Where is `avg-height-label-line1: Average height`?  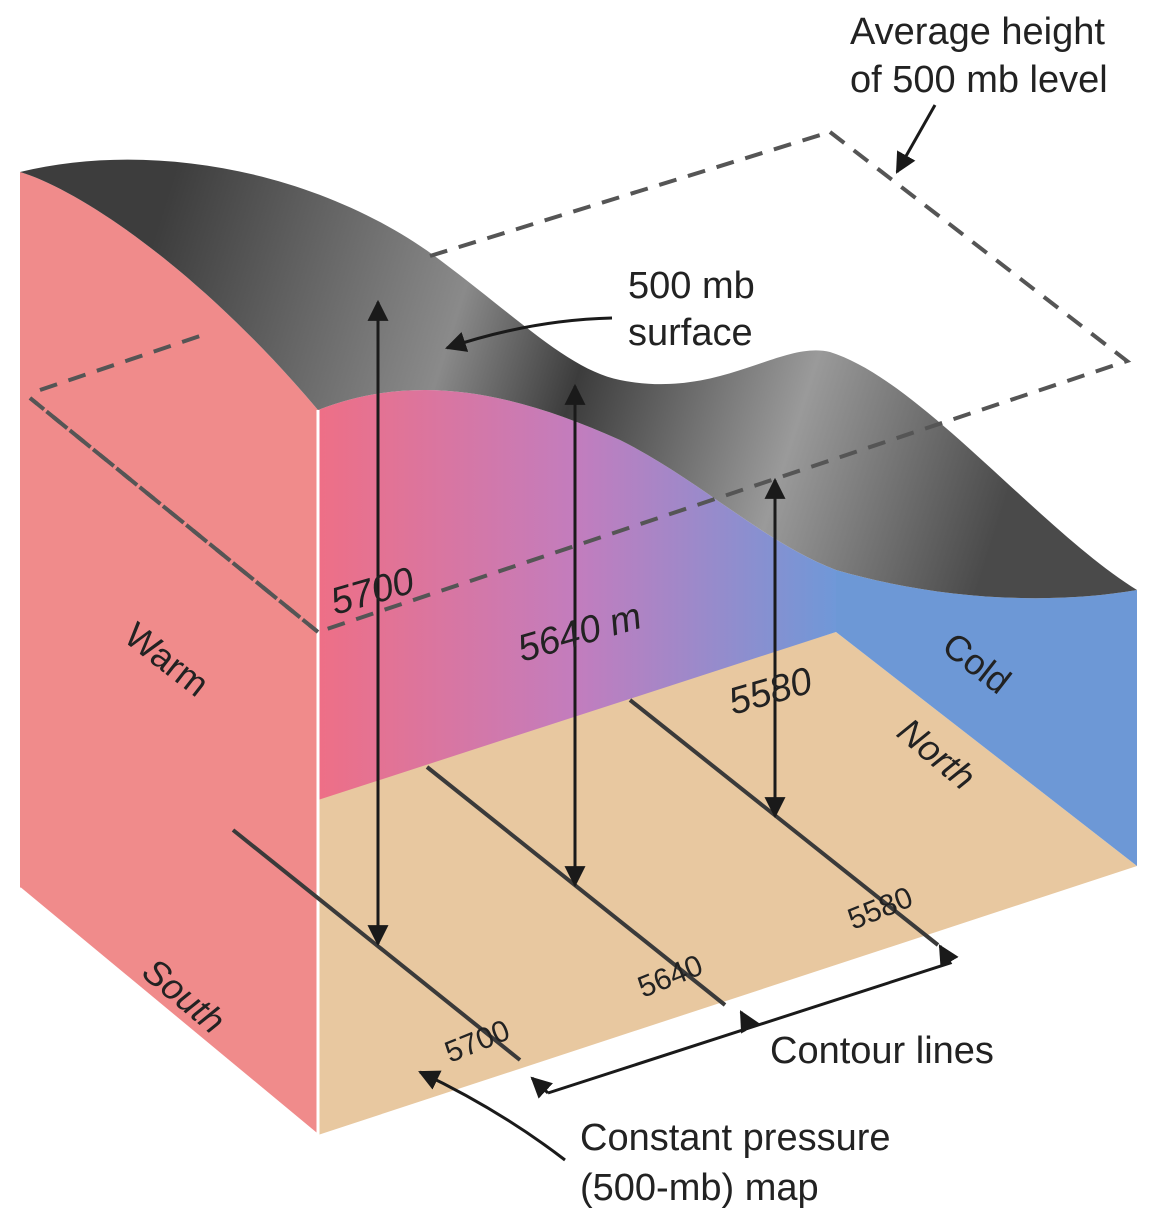 avg-height-label-line1: Average height is located at coordinates (977, 32).